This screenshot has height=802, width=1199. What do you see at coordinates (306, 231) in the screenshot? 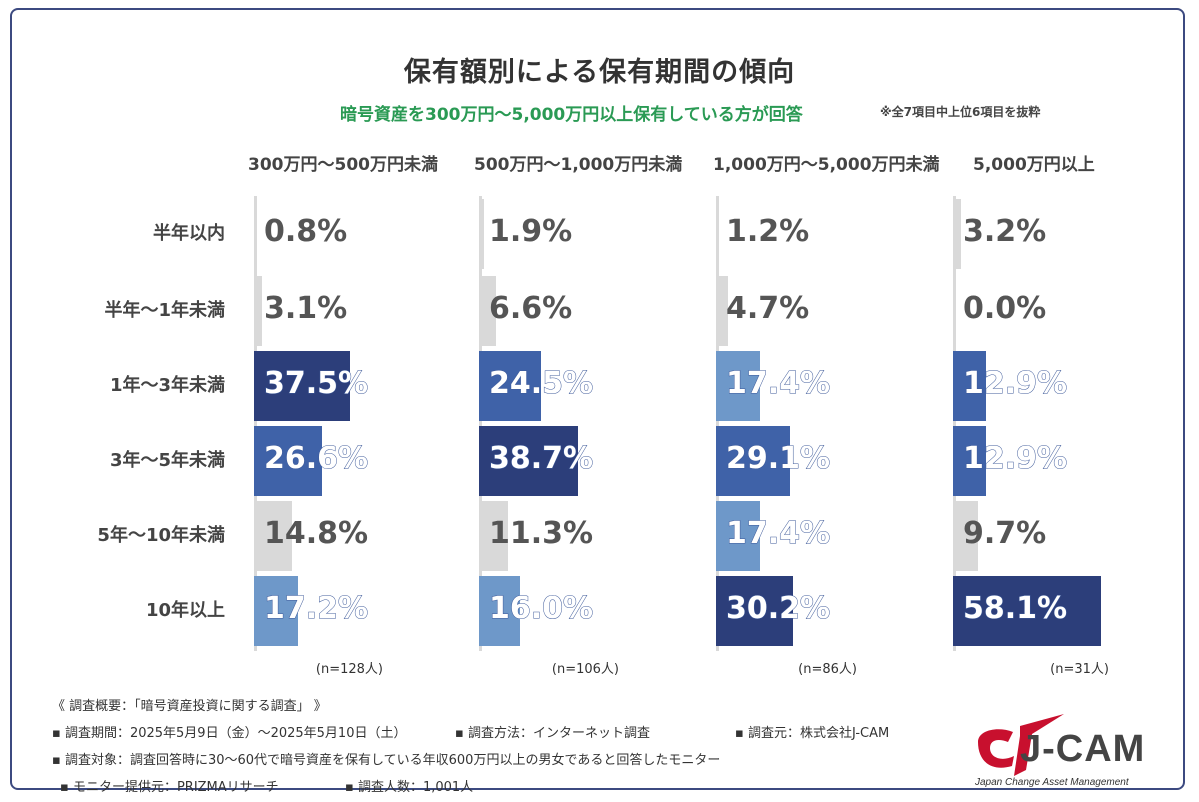
I see `data-label: 0.8%` at bounding box center [306, 231].